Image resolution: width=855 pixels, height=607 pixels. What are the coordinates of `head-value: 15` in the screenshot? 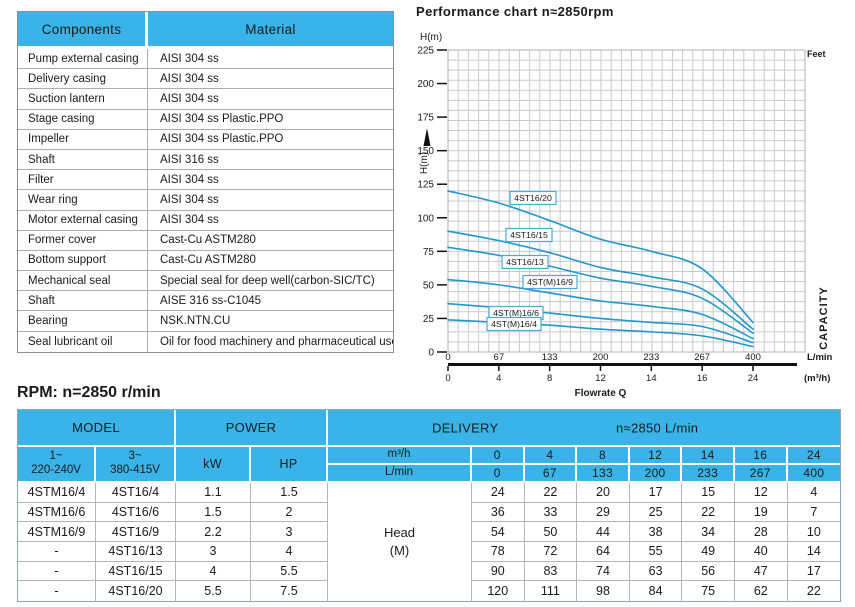 It's located at (708, 493).